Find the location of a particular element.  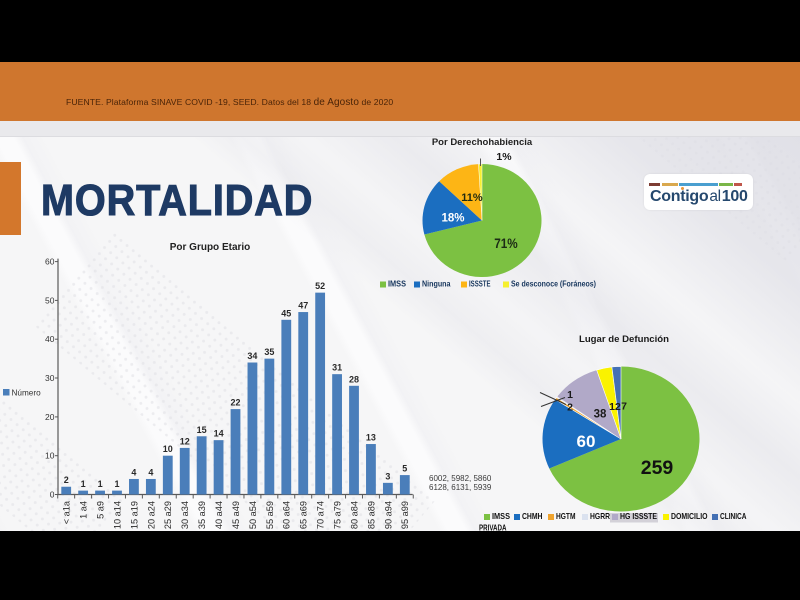

svg-text: 15 is located at coordinates (202, 430).